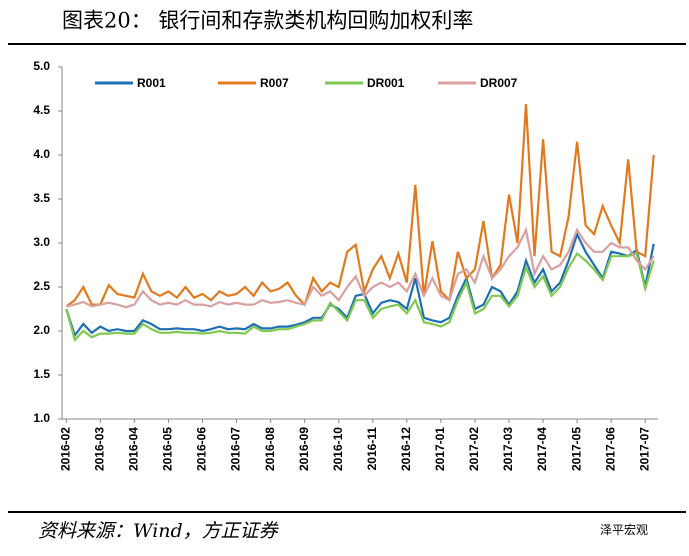 Image resolution: width=689 pixels, height=556 pixels. I want to click on legend-label: DR007, so click(499, 83).